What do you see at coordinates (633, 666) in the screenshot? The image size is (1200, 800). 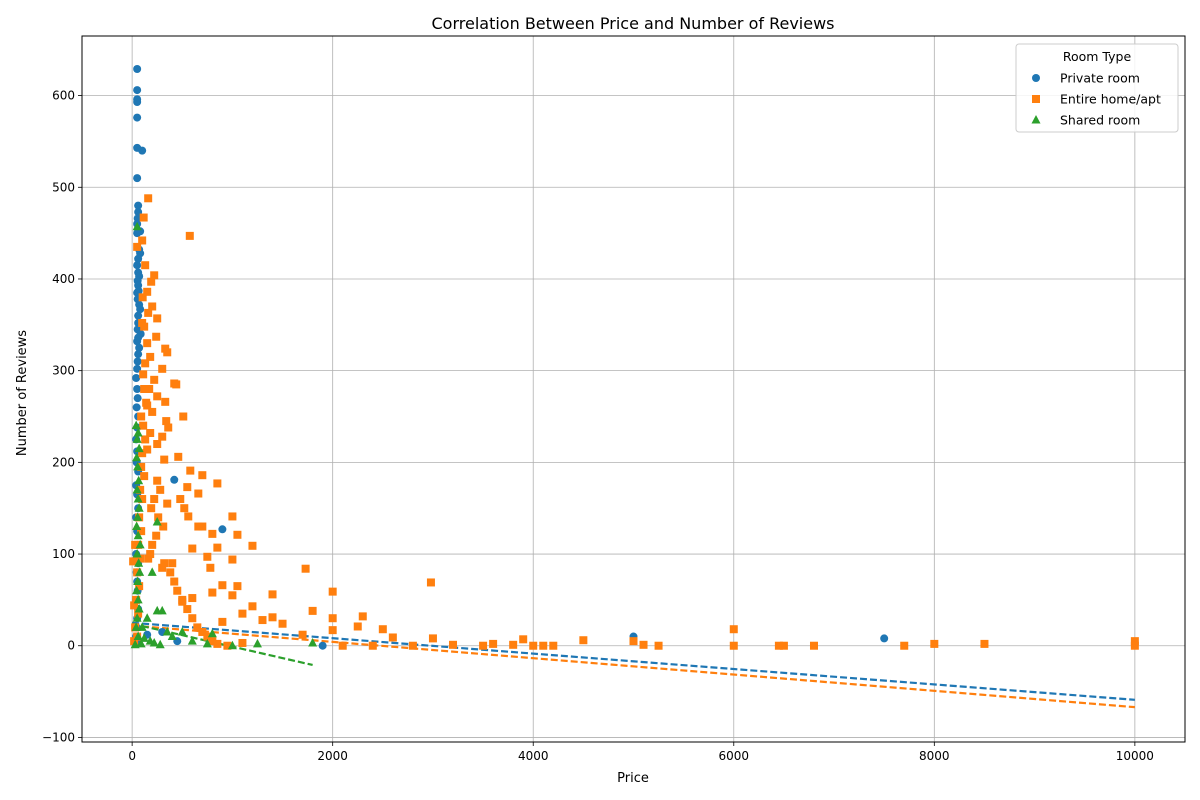 I see `entire-home-apt-trend-line` at bounding box center [633, 666].